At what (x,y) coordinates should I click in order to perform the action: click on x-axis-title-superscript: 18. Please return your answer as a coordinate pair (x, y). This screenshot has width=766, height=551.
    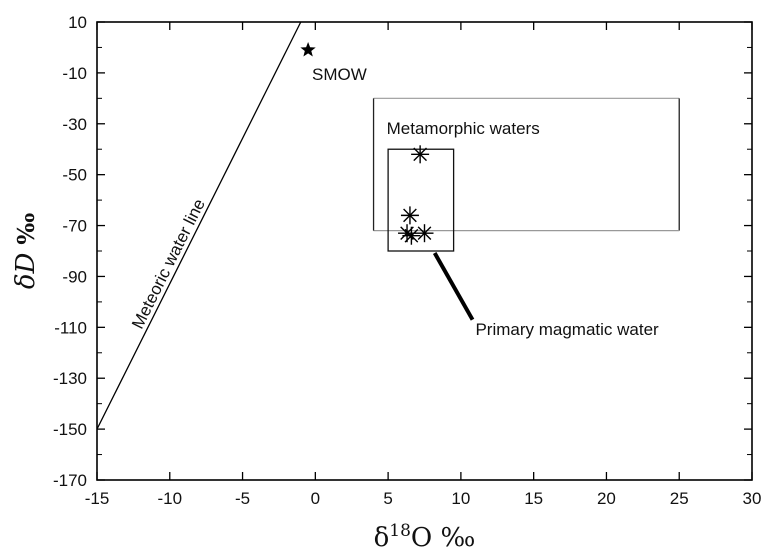
    Looking at the image, I should click on (400, 531).